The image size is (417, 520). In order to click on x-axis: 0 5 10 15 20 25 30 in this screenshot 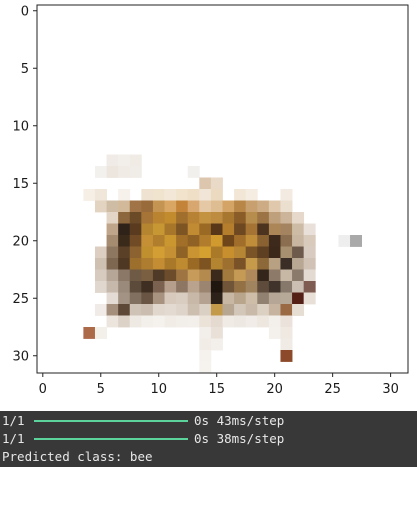, I will do `click(219, 385)`.